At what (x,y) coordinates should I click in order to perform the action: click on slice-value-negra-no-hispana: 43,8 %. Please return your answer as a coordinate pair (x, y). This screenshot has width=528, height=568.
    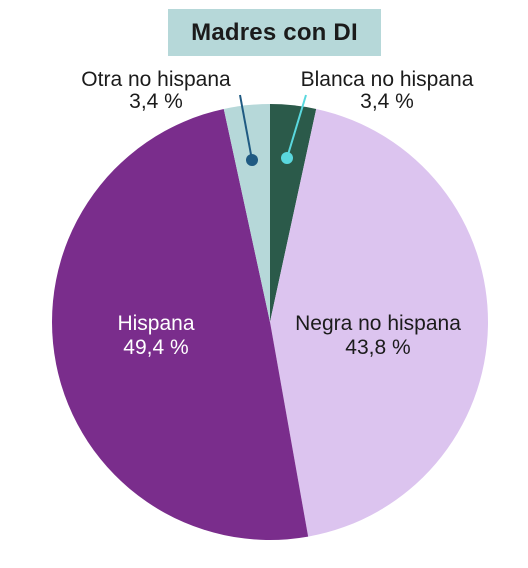
    Looking at the image, I should click on (377, 347).